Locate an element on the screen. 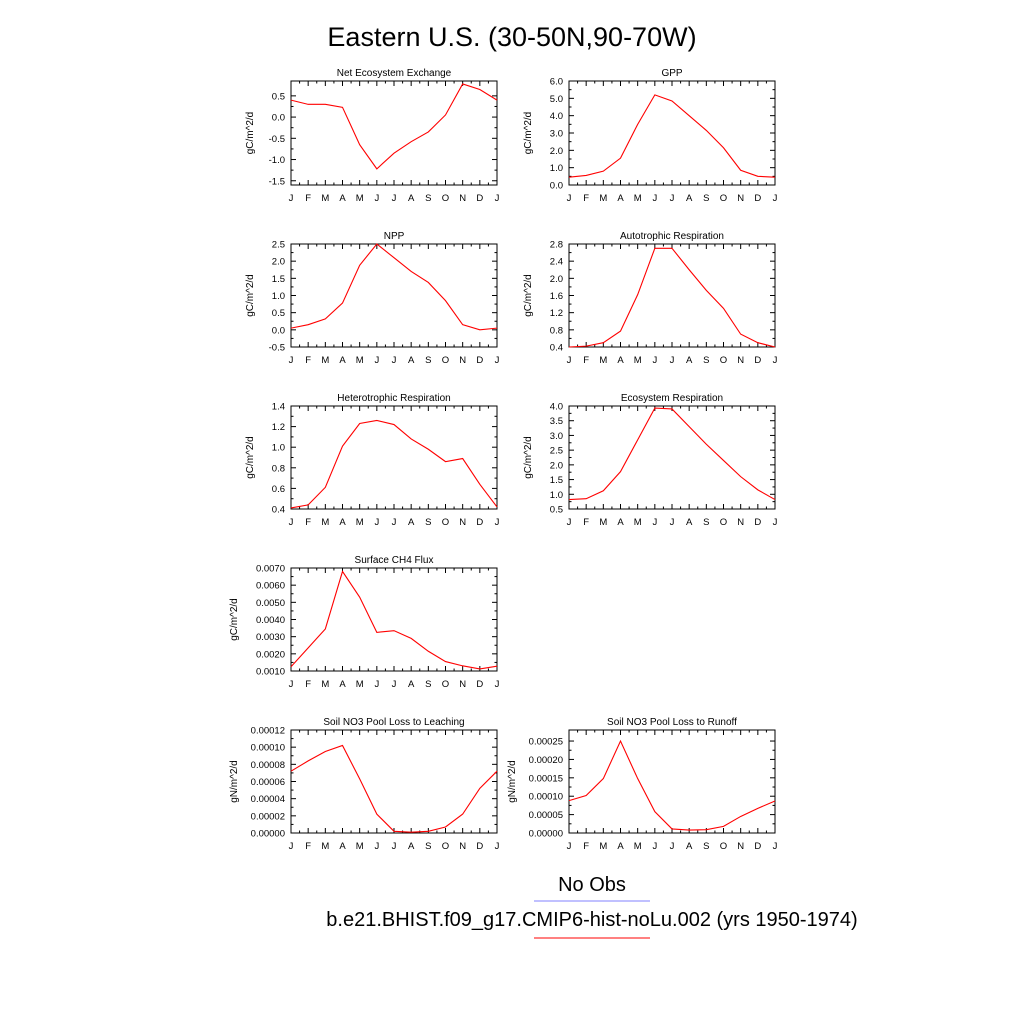 Image resolution: width=1024 pixels, height=1024 pixels. y-tick-label: 0.0040 is located at coordinates (270, 620).